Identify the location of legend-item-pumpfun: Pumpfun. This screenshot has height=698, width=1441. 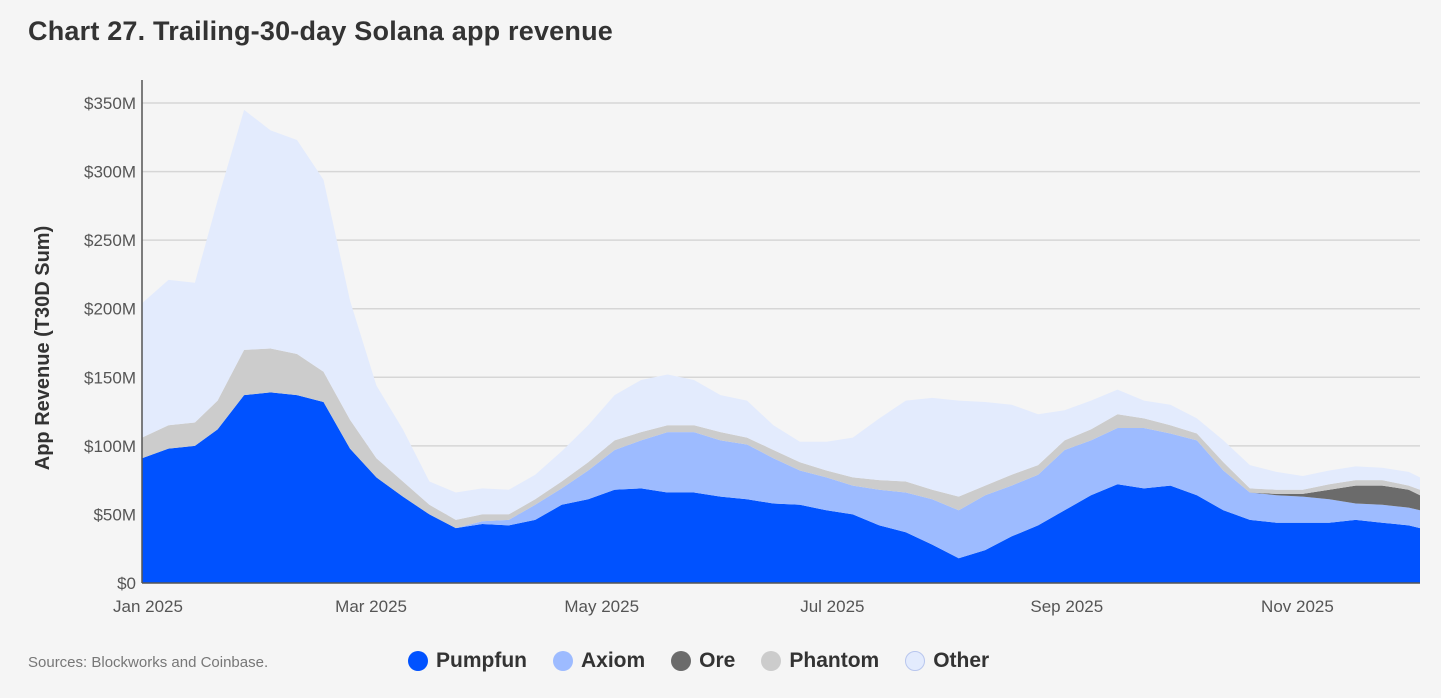
(467, 661).